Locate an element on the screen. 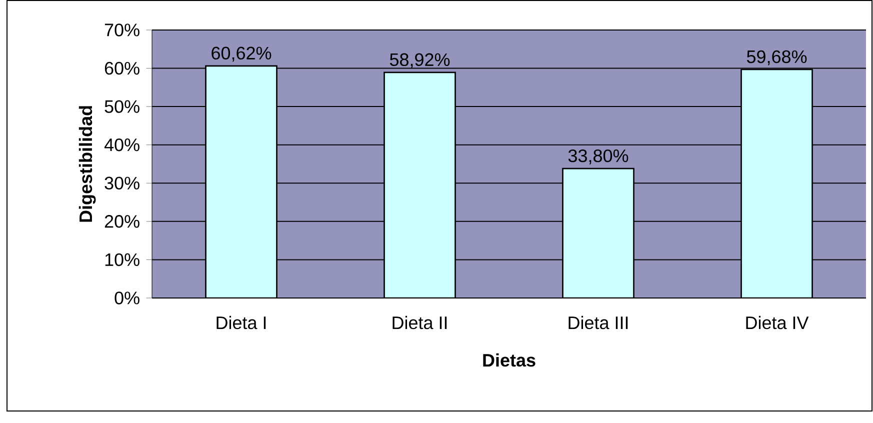  x-tick-label: Dieta II is located at coordinates (419, 323).